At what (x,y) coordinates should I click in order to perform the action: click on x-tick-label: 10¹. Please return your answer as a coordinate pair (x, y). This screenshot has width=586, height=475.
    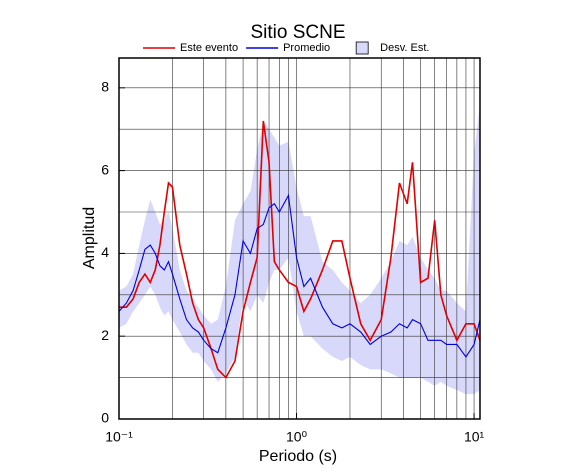
    Looking at the image, I should click on (474, 437).